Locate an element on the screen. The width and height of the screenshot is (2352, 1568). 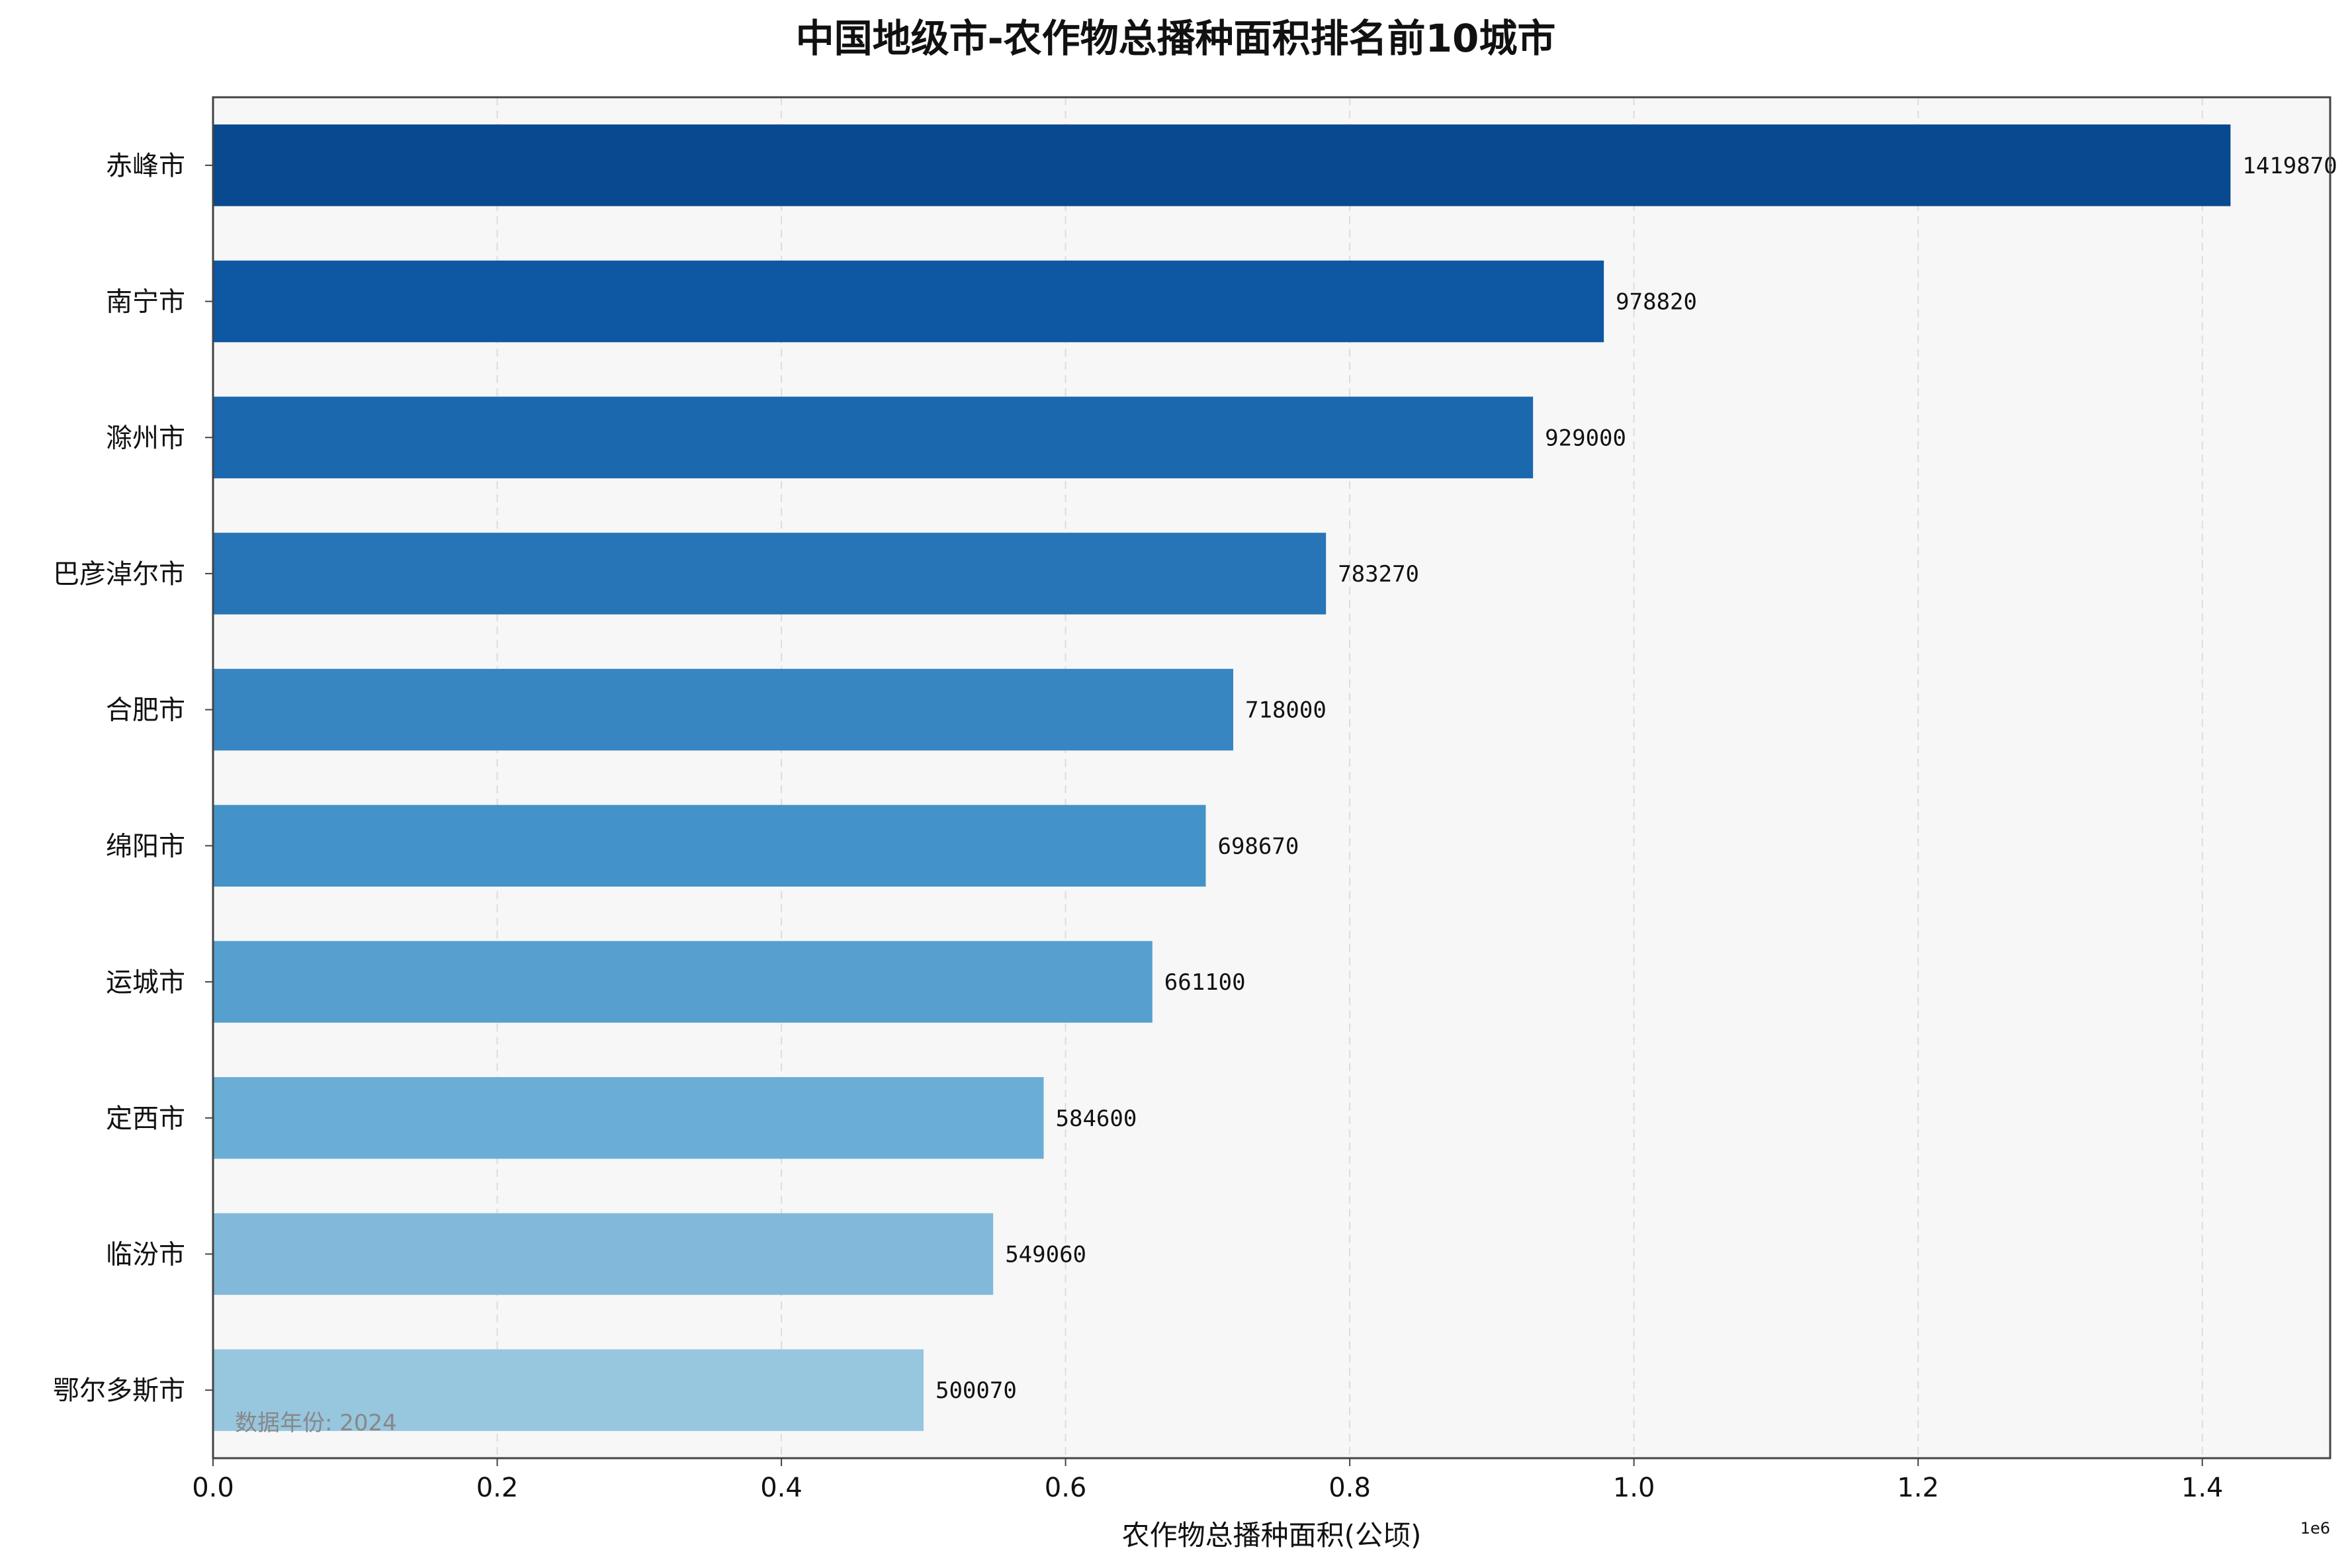
x-tick-label: 1.4 is located at coordinates (2202, 1488).